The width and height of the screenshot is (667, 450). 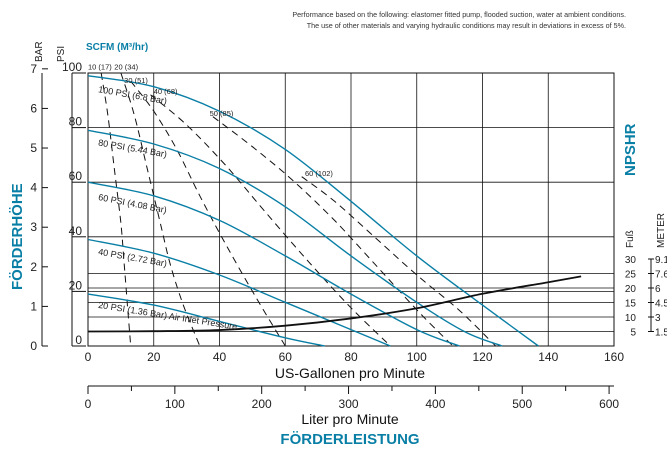 What do you see at coordinates (222, 113) in the screenshot?
I see `air-curve-label: 50 (85)` at bounding box center [222, 113].